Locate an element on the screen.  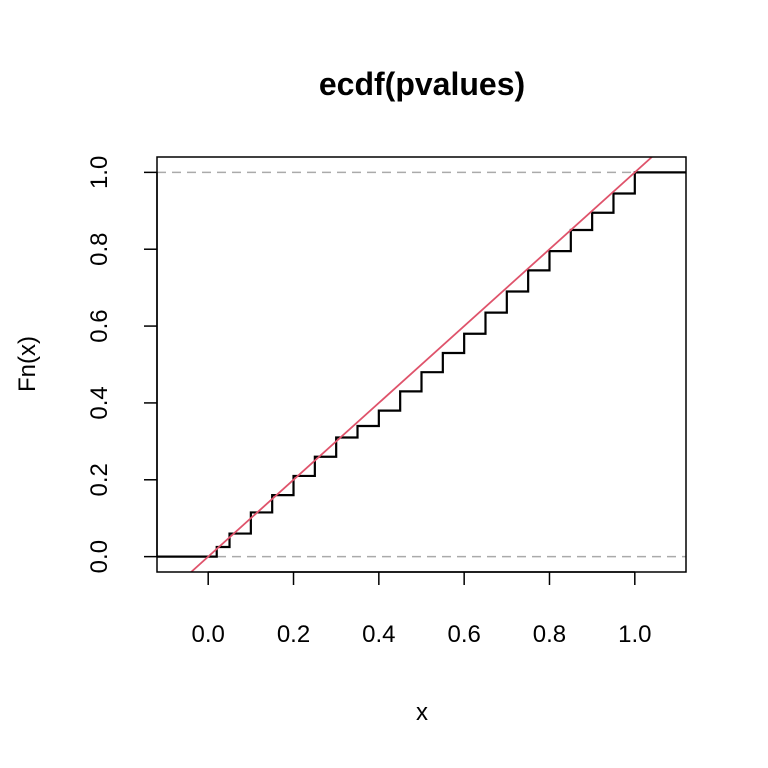
x-tick-label: 1.0 is located at coordinates (634, 634).